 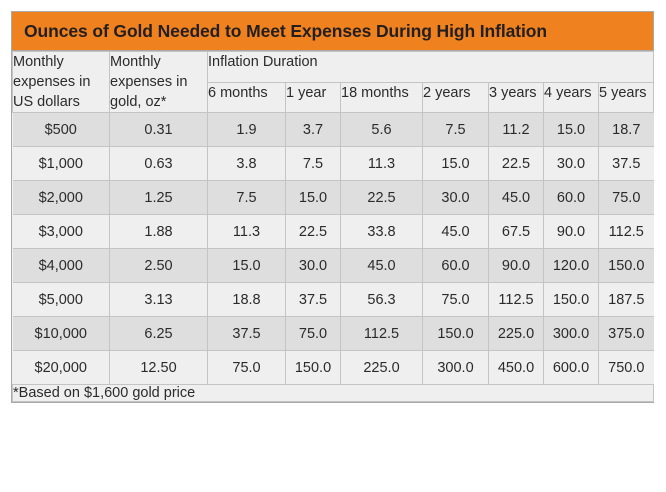 What do you see at coordinates (625, 130) in the screenshot?
I see `cell-ounces: 18.7` at bounding box center [625, 130].